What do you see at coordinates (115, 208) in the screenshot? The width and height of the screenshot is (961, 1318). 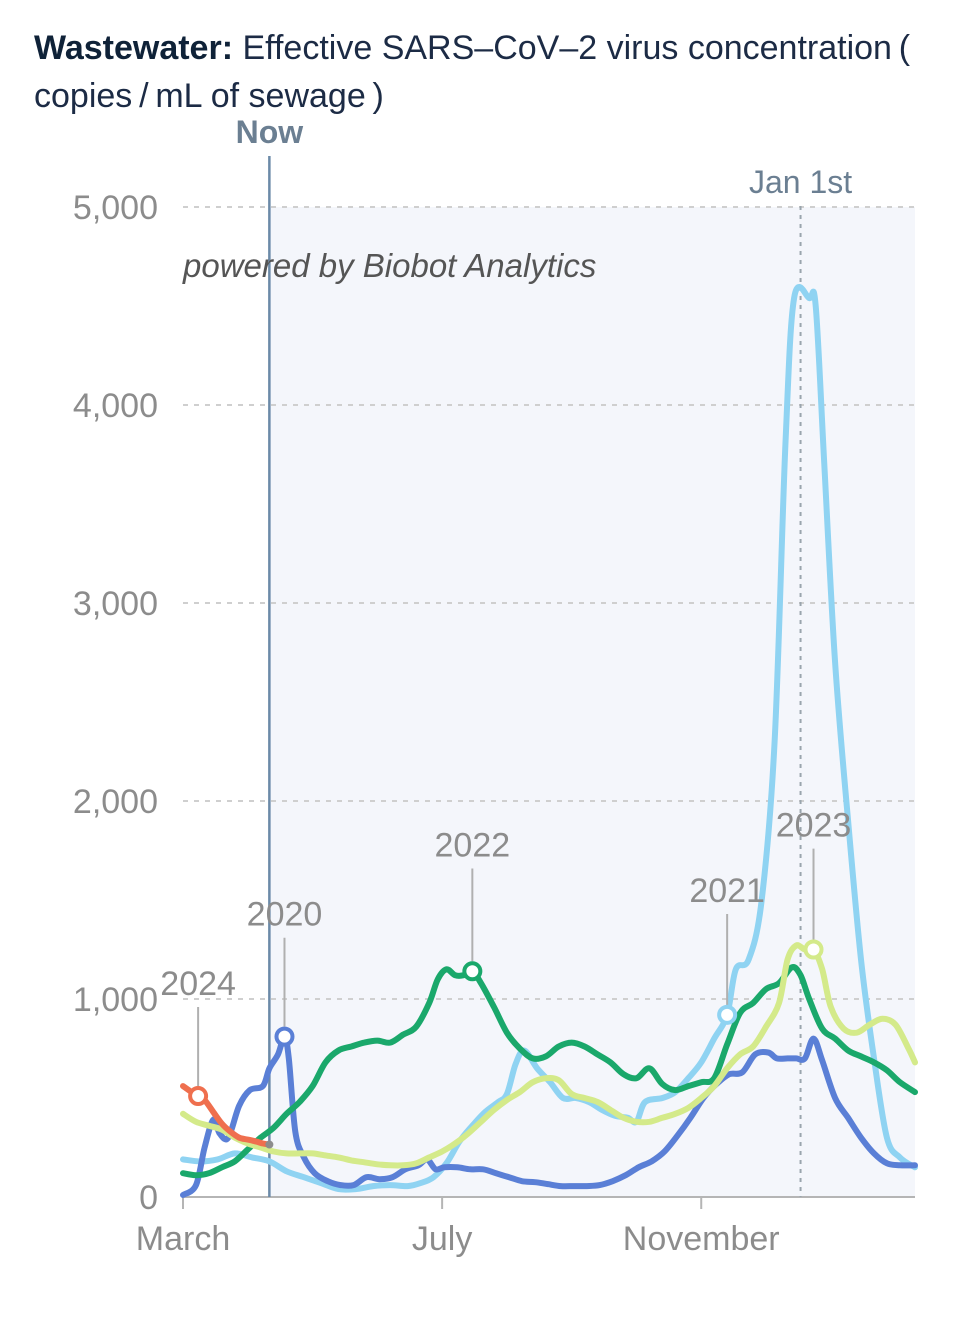 I see `y-tick-label: 5,000` at bounding box center [115, 208].